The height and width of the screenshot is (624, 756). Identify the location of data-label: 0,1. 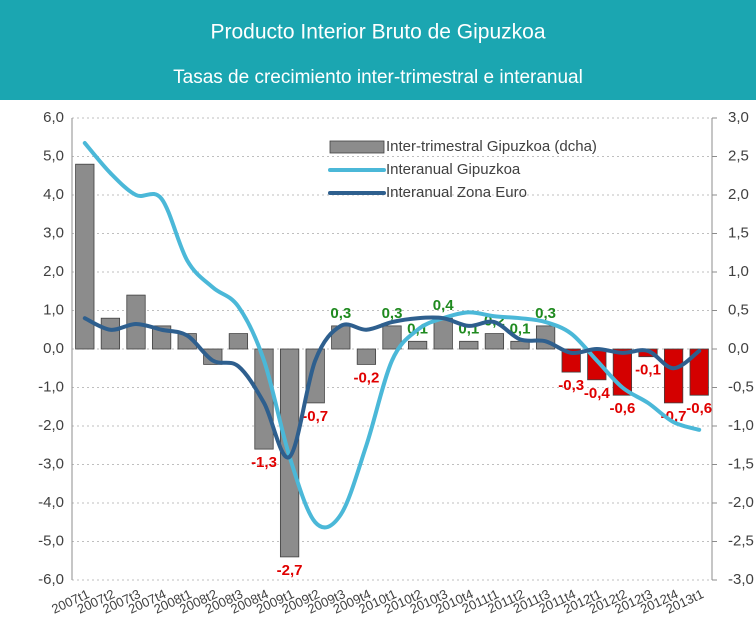
(520, 328).